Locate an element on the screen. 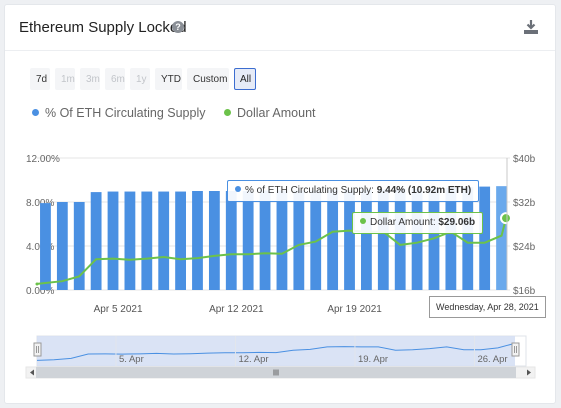 The height and width of the screenshot is (408, 561). help-circle-icon: ? is located at coordinates (178, 27).